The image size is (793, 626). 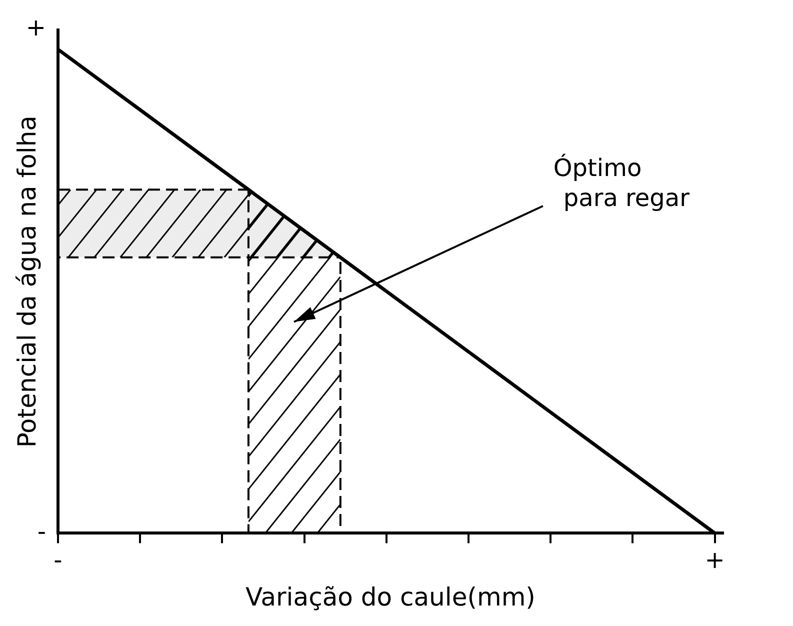 I want to click on y-axis-title: Potencial da água na folha, so click(x=27, y=282).